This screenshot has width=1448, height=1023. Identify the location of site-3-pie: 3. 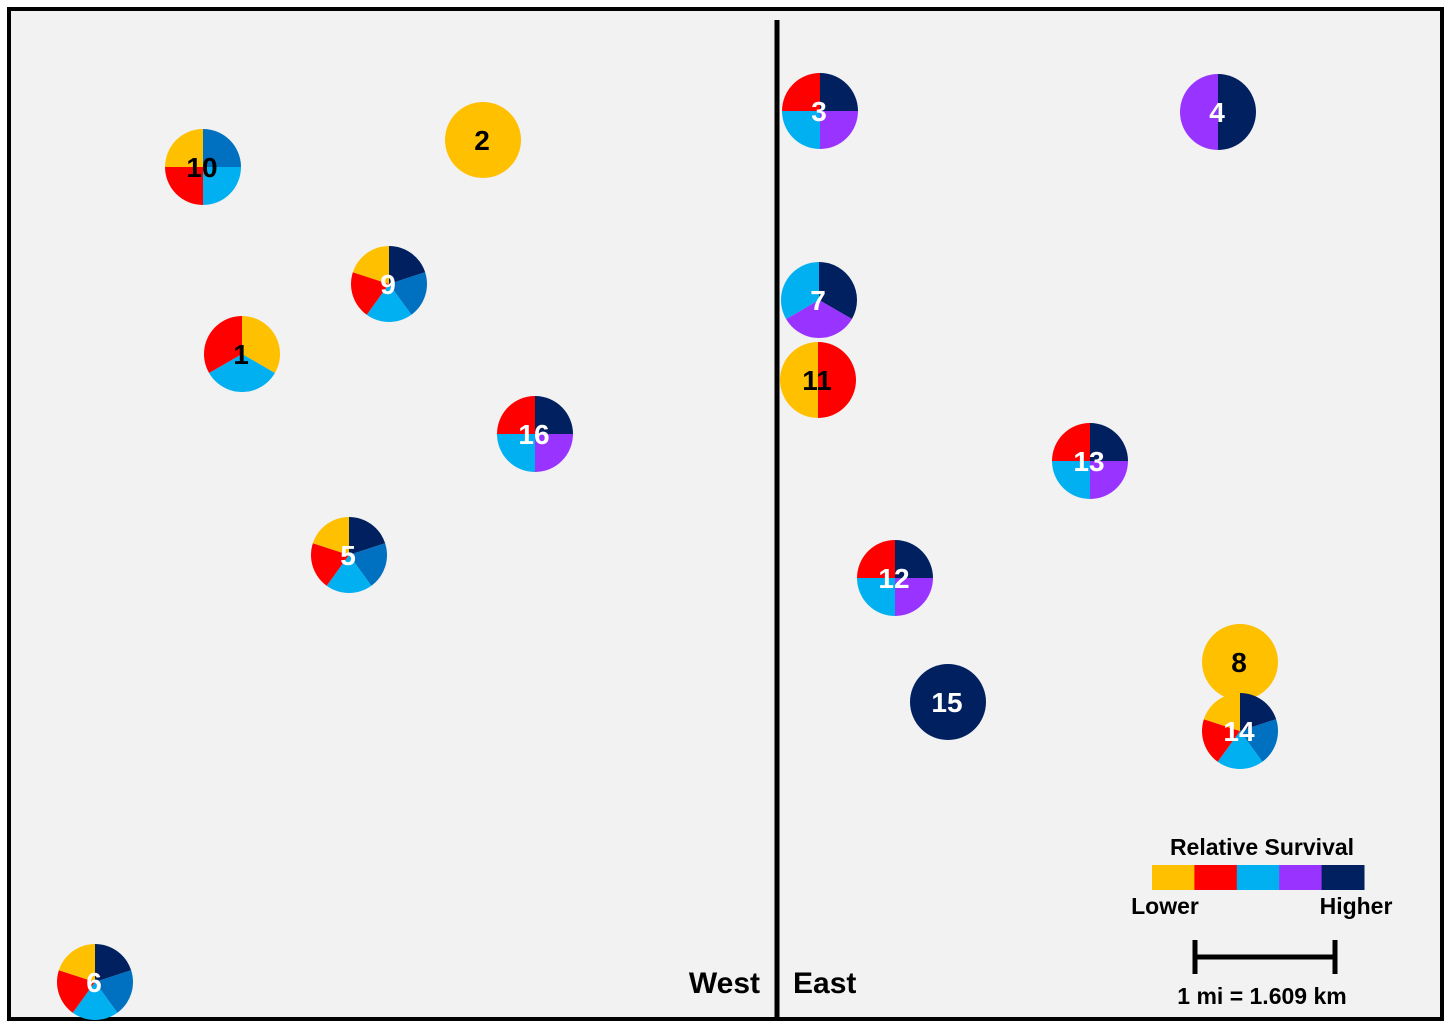
(820, 111).